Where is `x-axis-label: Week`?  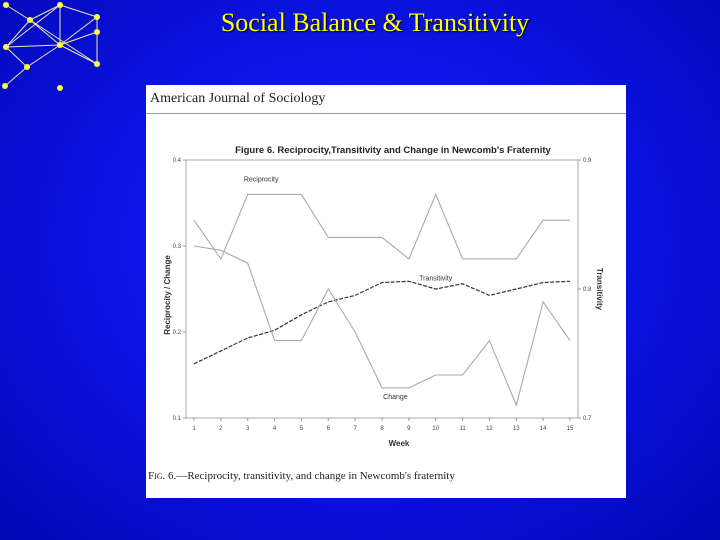
x-axis-label: Week is located at coordinates (399, 443).